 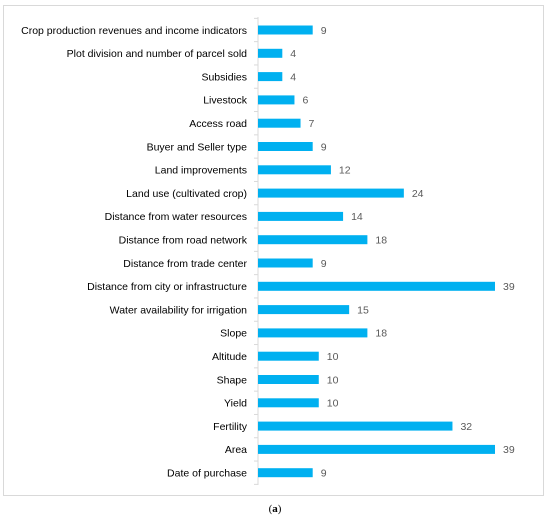 I want to click on caption-label: a, so click(x=275, y=509).